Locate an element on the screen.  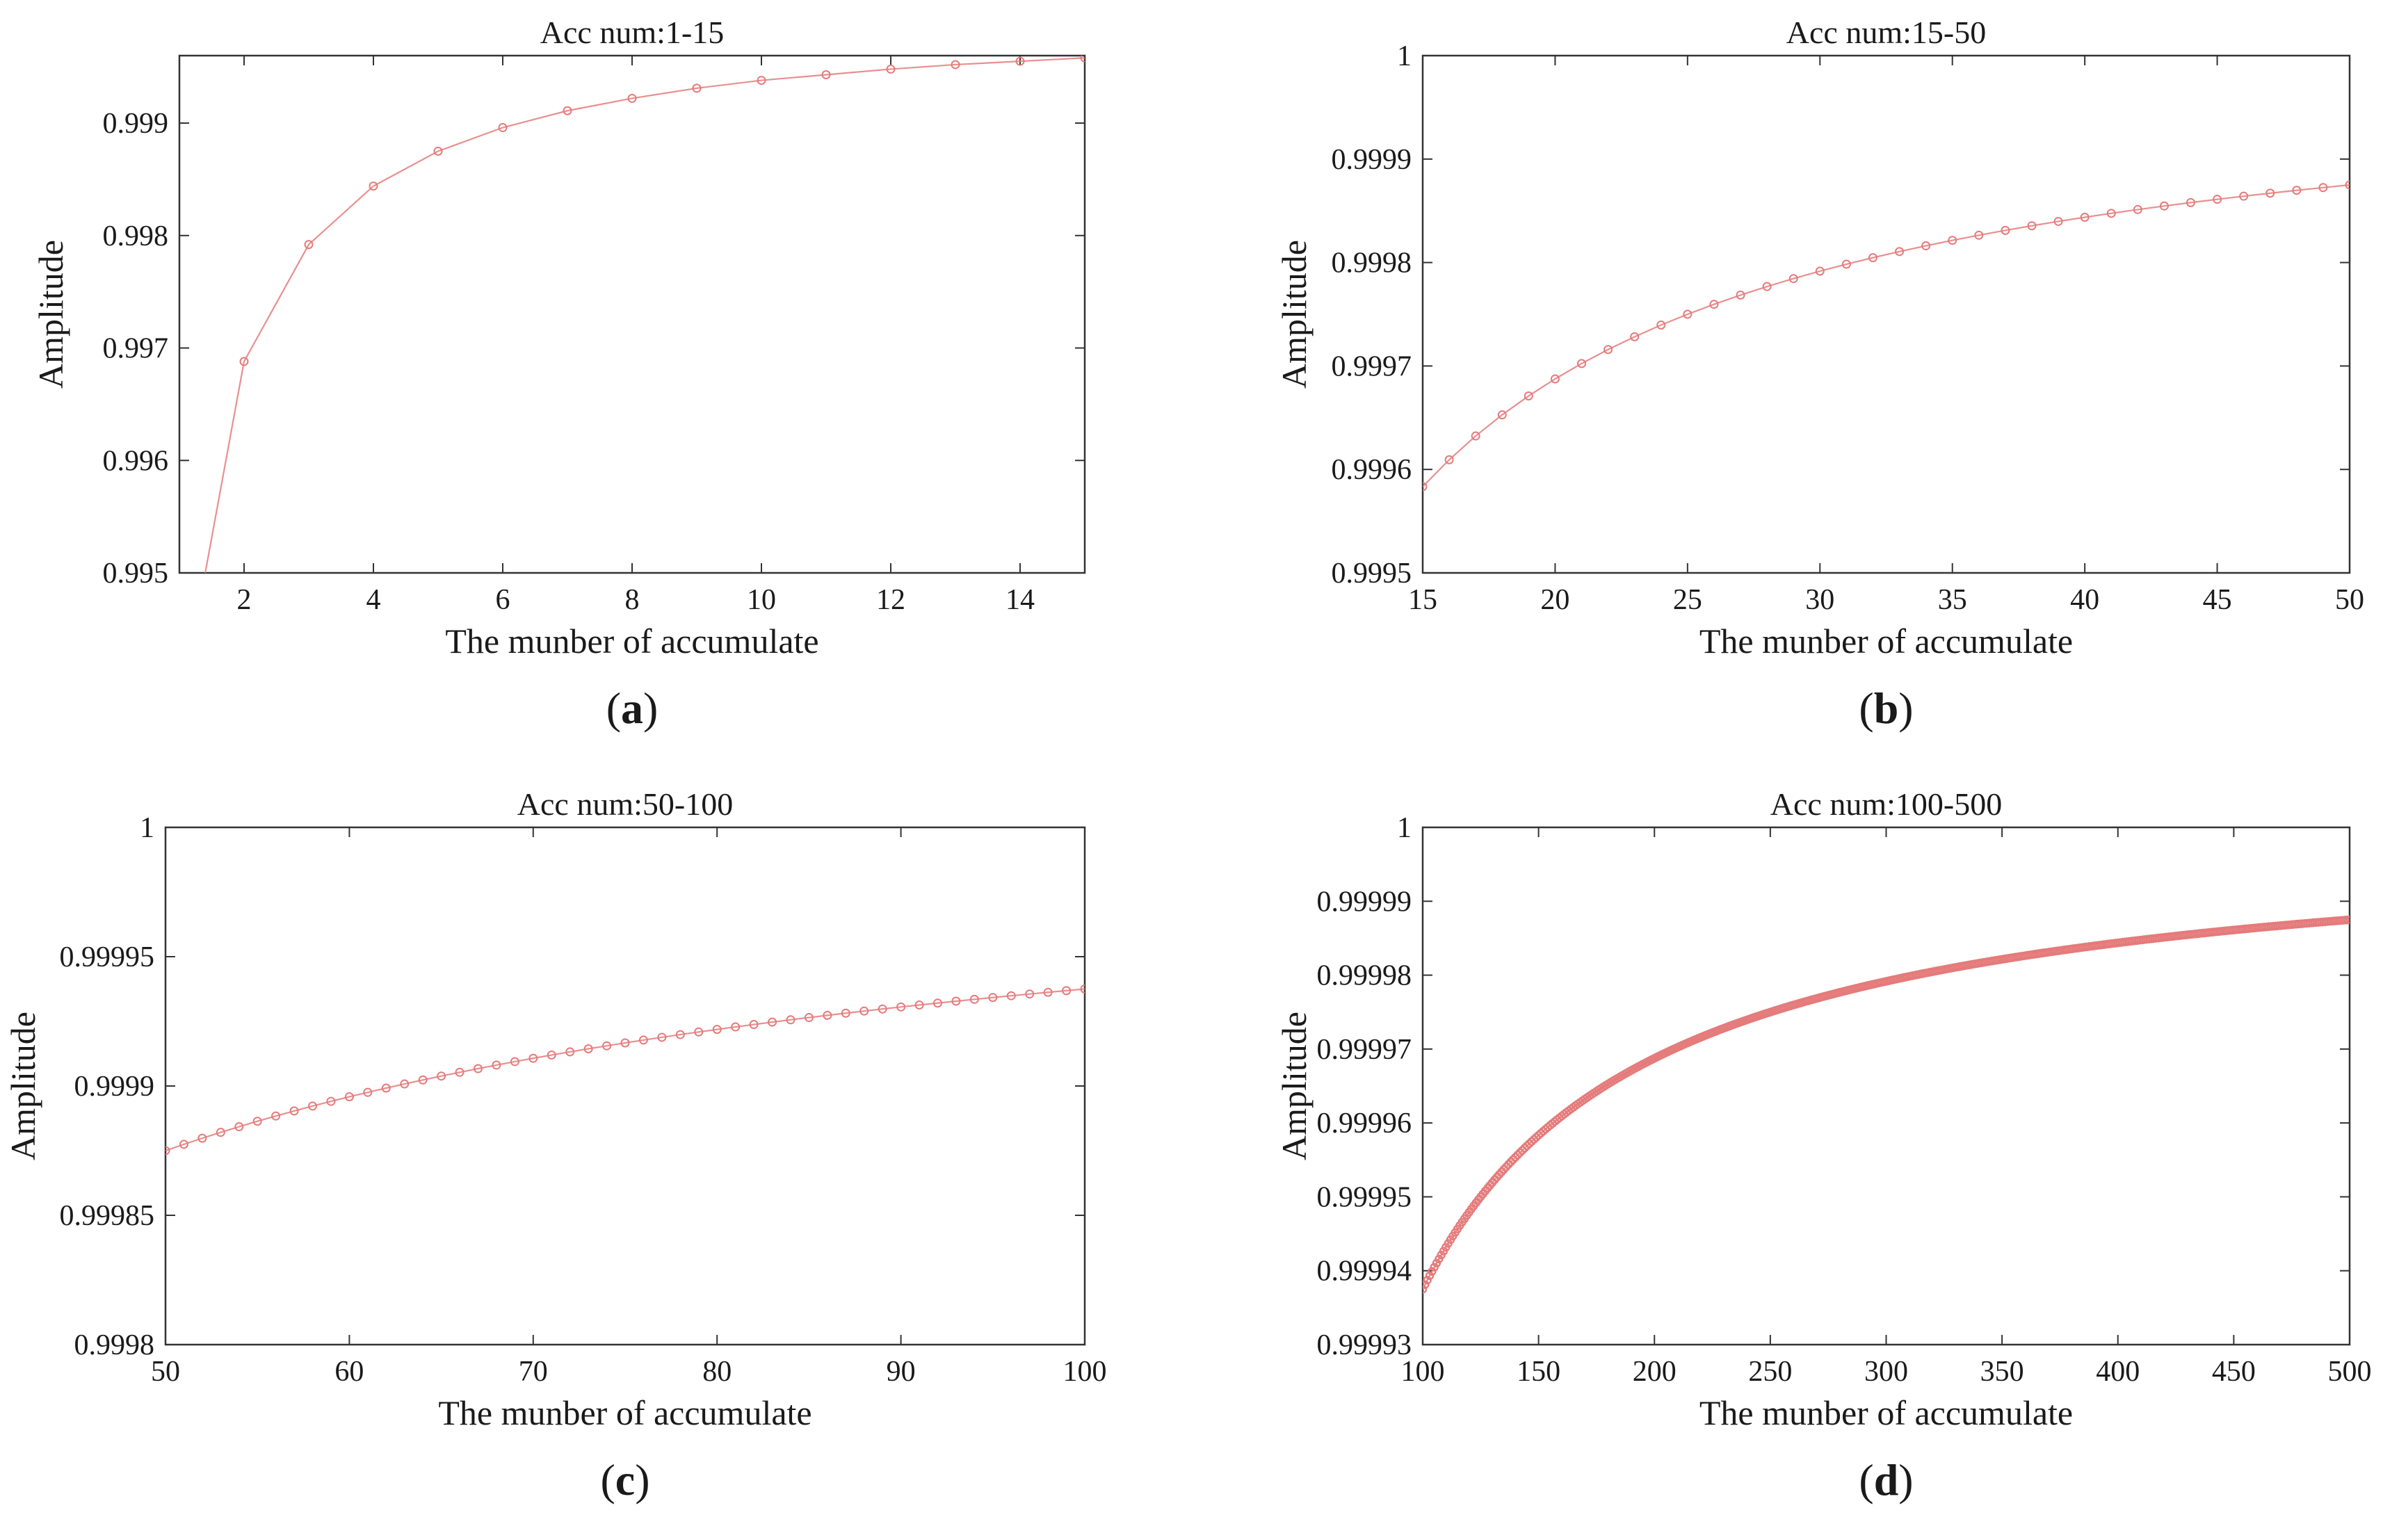
panel-label: (a) is located at coordinates (633, 708).